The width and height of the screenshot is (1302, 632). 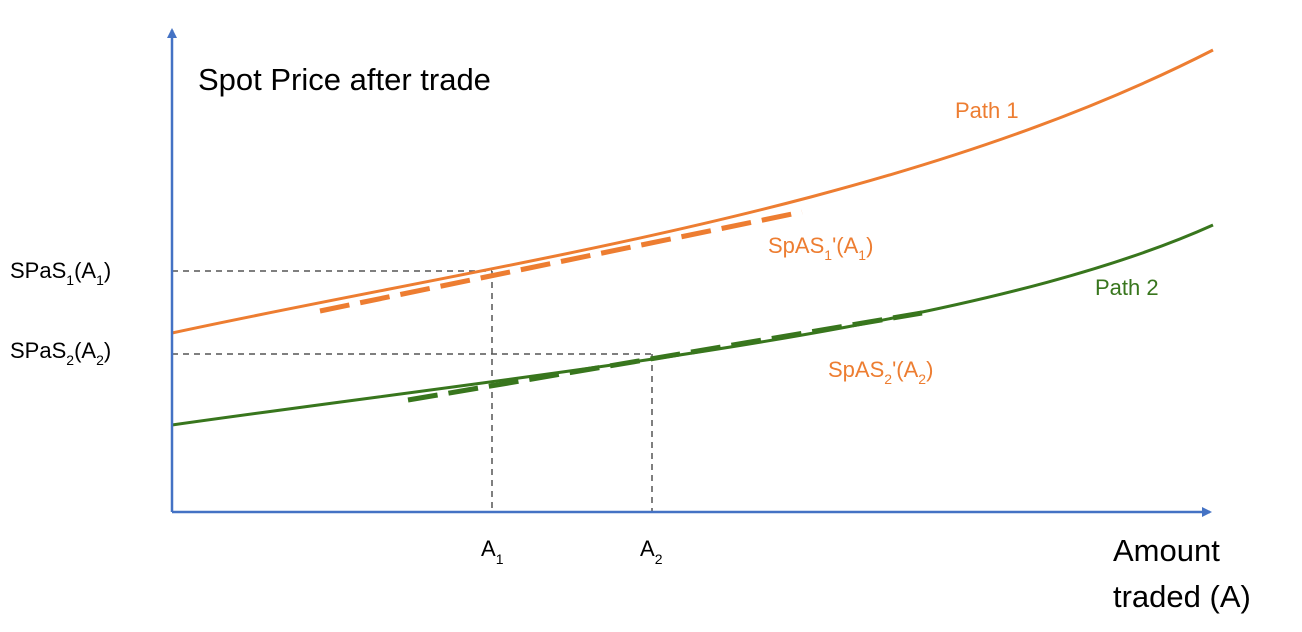 I want to click on x-tick-1-sub: 1, so click(x=500, y=559).